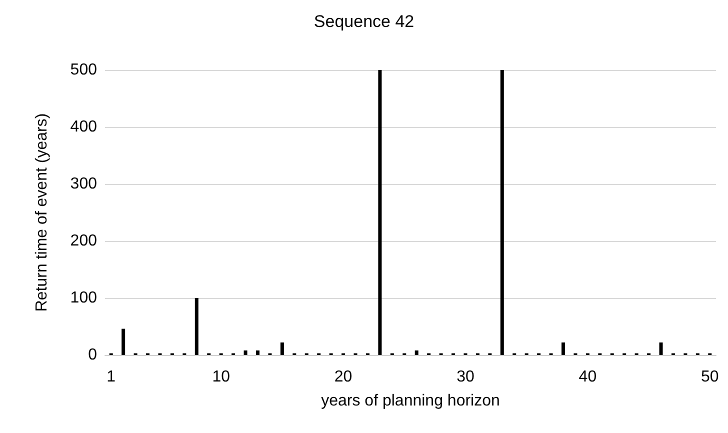 This screenshot has width=728, height=433. Describe the element at coordinates (364, 21) in the screenshot. I see `chart-title: Sequence 42` at that location.